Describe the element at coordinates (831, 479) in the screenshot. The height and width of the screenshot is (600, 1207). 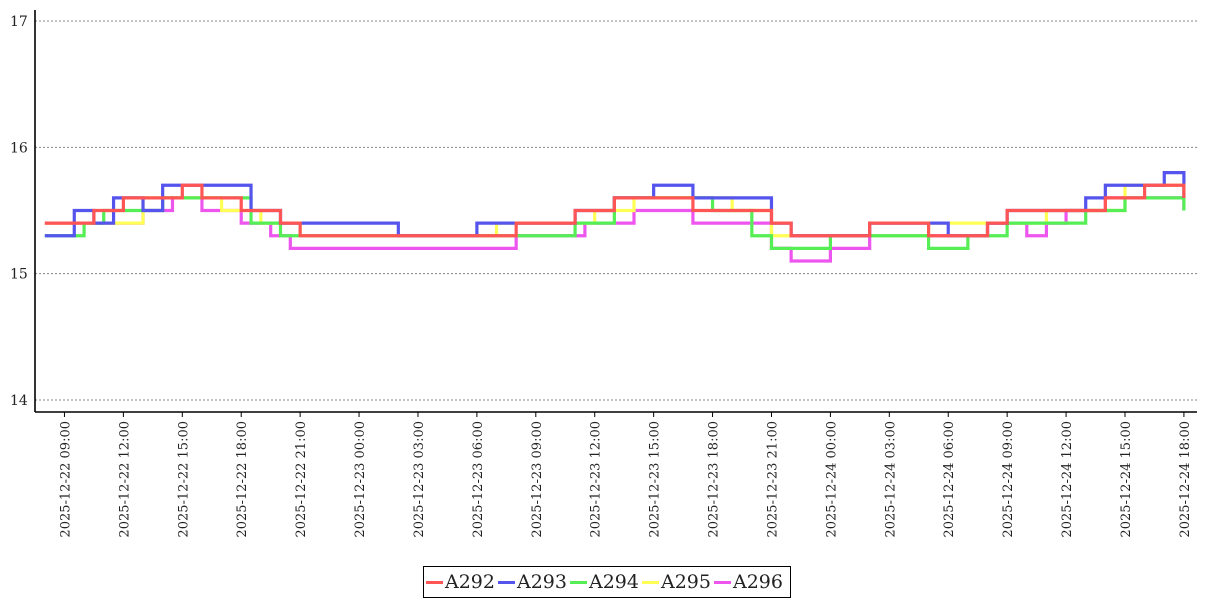
I see `x-tick-label: 2025-12-24 00:00` at that location.